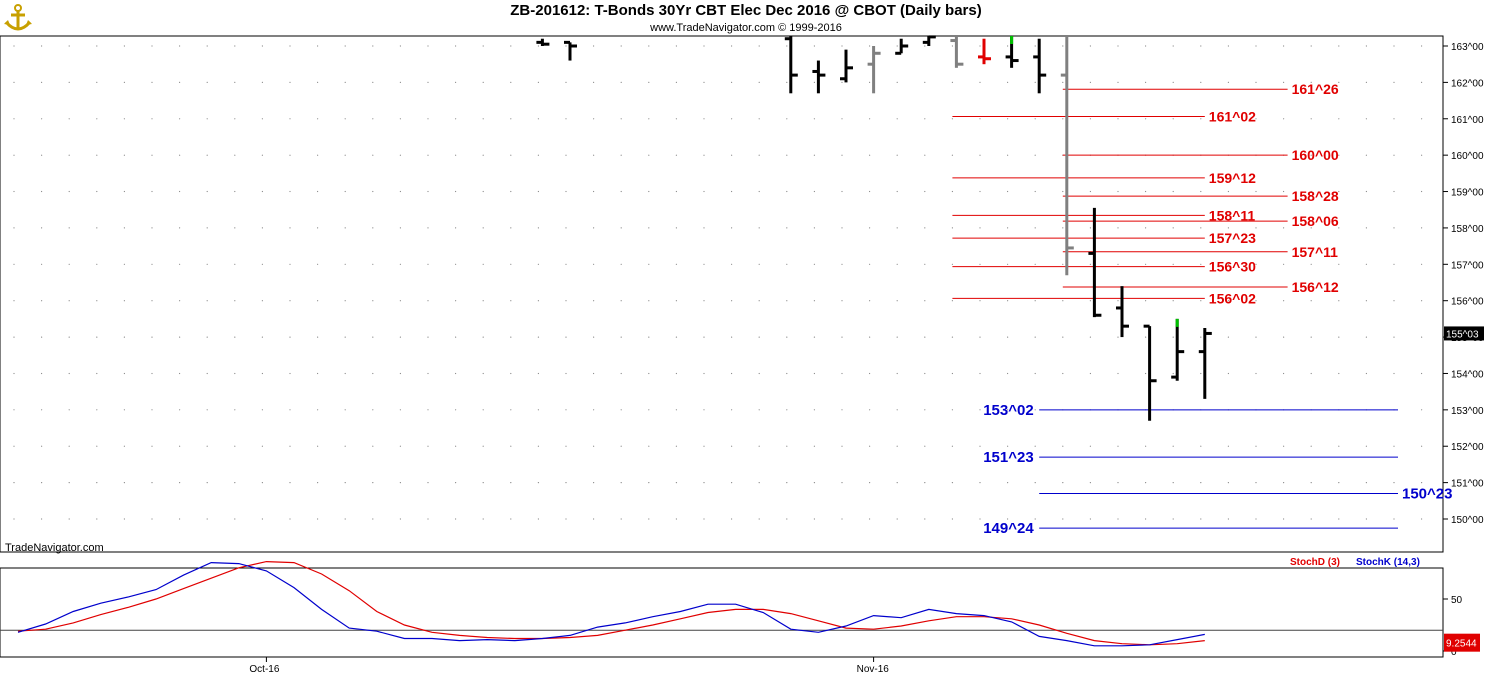 This screenshot has width=1492, height=678. What do you see at coordinates (1467, 447) in the screenshot?
I see `price-tick-label: 152^00` at bounding box center [1467, 447].